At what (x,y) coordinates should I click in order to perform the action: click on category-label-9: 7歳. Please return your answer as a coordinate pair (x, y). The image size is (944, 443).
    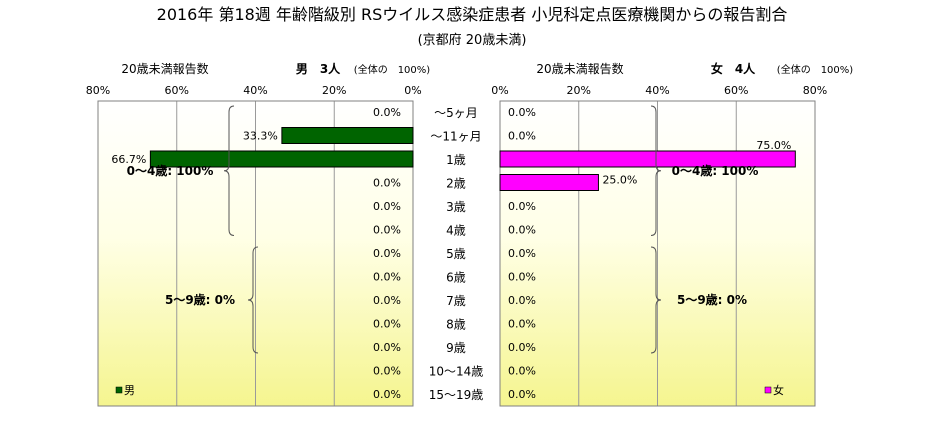
    Looking at the image, I should click on (456, 301).